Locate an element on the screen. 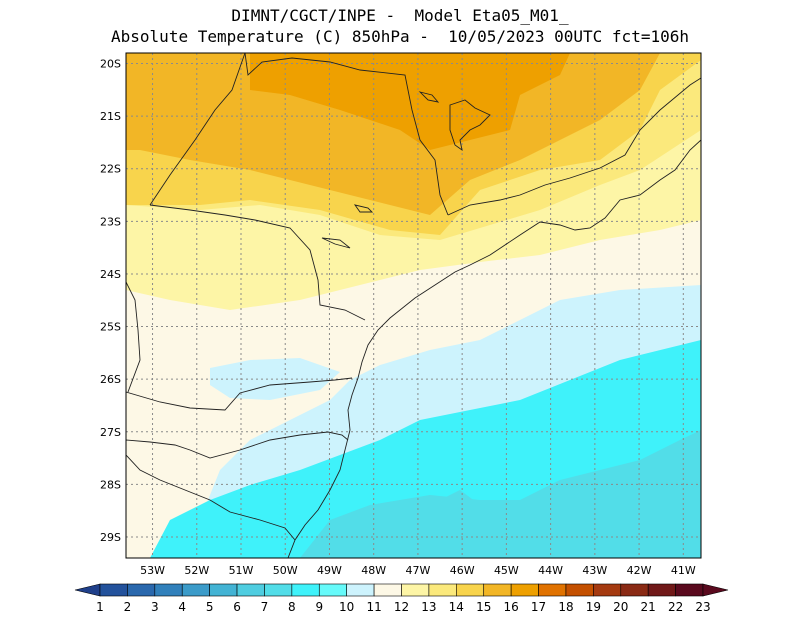 This screenshot has height=618, width=800. lon-tick-label: 49W is located at coordinates (329, 570).